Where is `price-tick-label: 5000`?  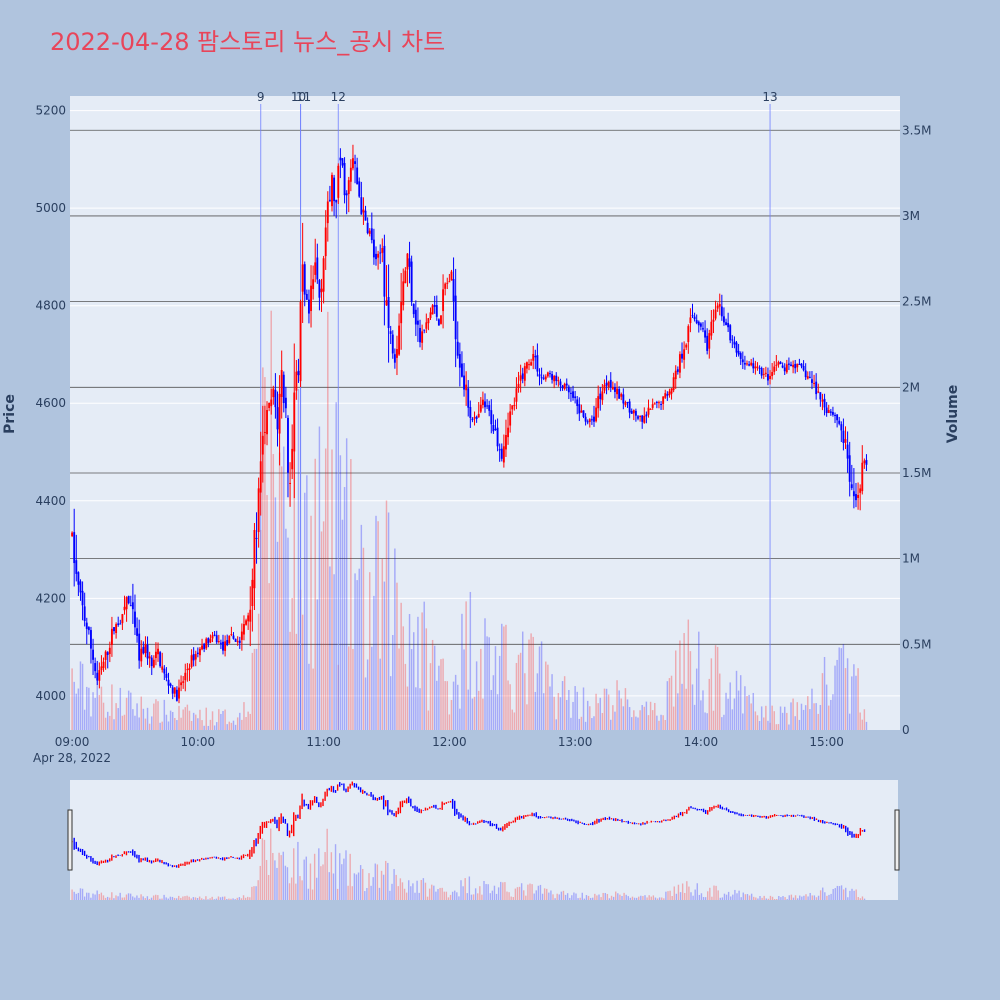
price-tick-label: 5000 is located at coordinates (50, 208).